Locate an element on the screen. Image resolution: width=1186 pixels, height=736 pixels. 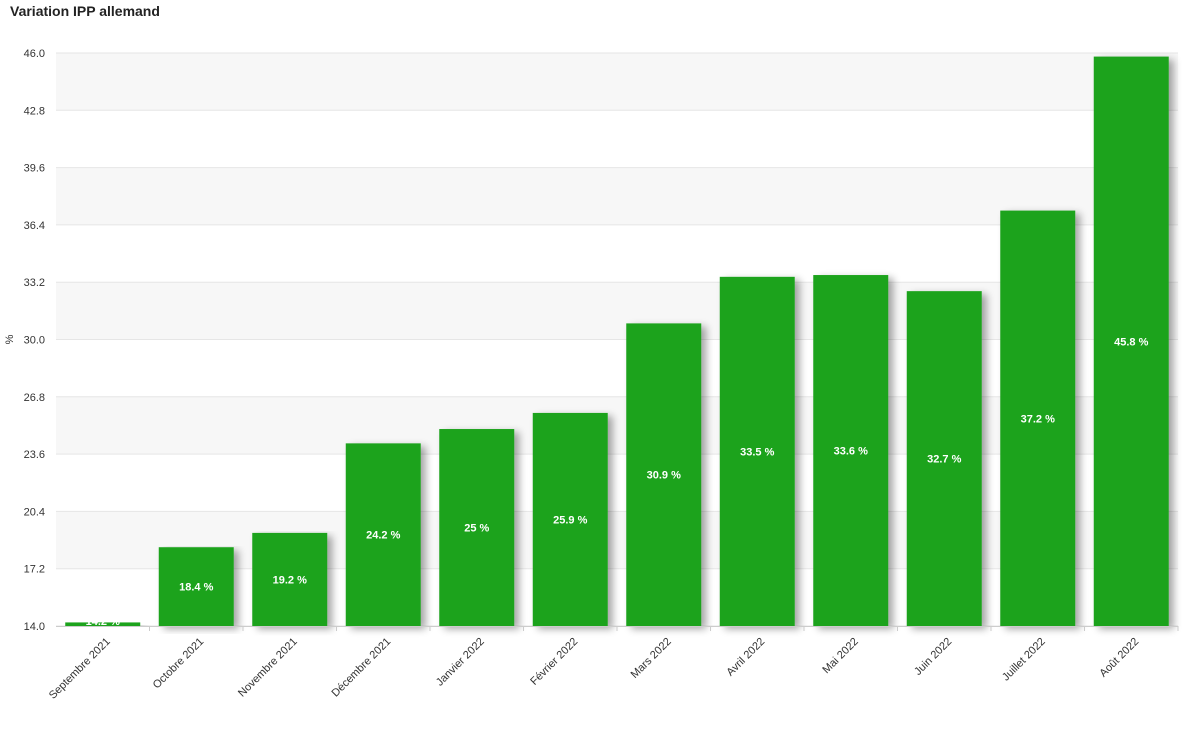
y-tick-label: 39.6 is located at coordinates (34, 169).